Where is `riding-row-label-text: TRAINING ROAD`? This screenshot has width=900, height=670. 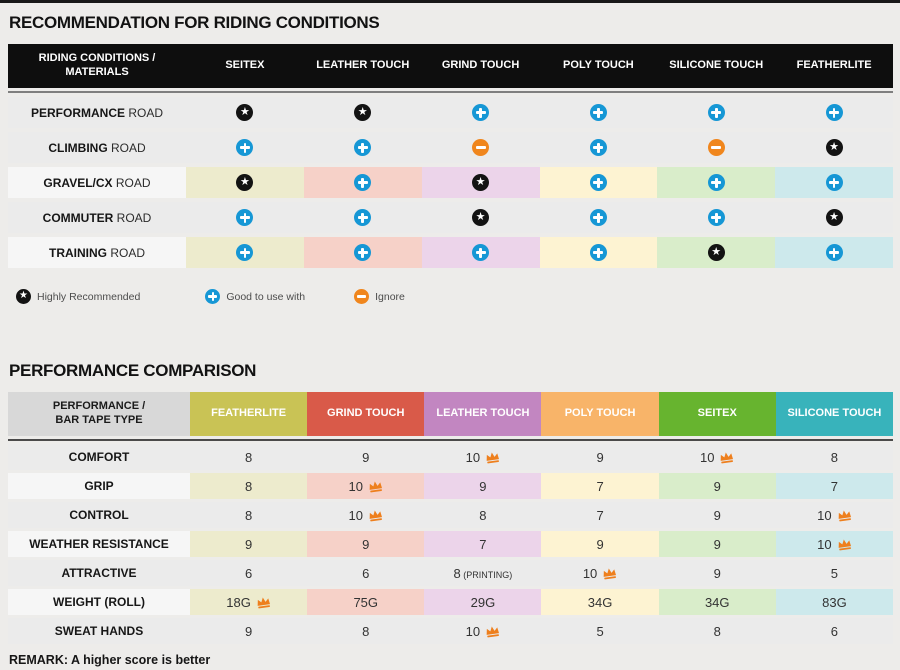 riding-row-label-text: TRAINING ROAD is located at coordinates (96, 252).